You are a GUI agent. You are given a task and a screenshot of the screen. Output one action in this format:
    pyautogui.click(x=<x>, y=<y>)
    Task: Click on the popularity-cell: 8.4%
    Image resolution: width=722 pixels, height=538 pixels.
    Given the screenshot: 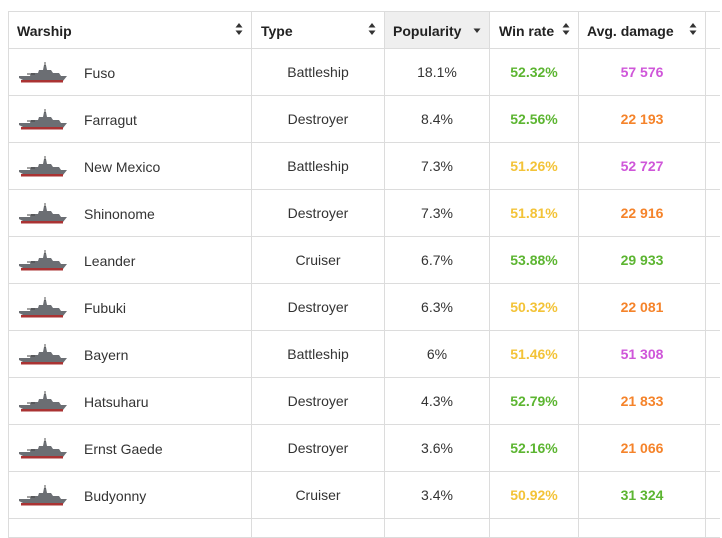 What is the action you would take?
    pyautogui.click(x=437, y=119)
    